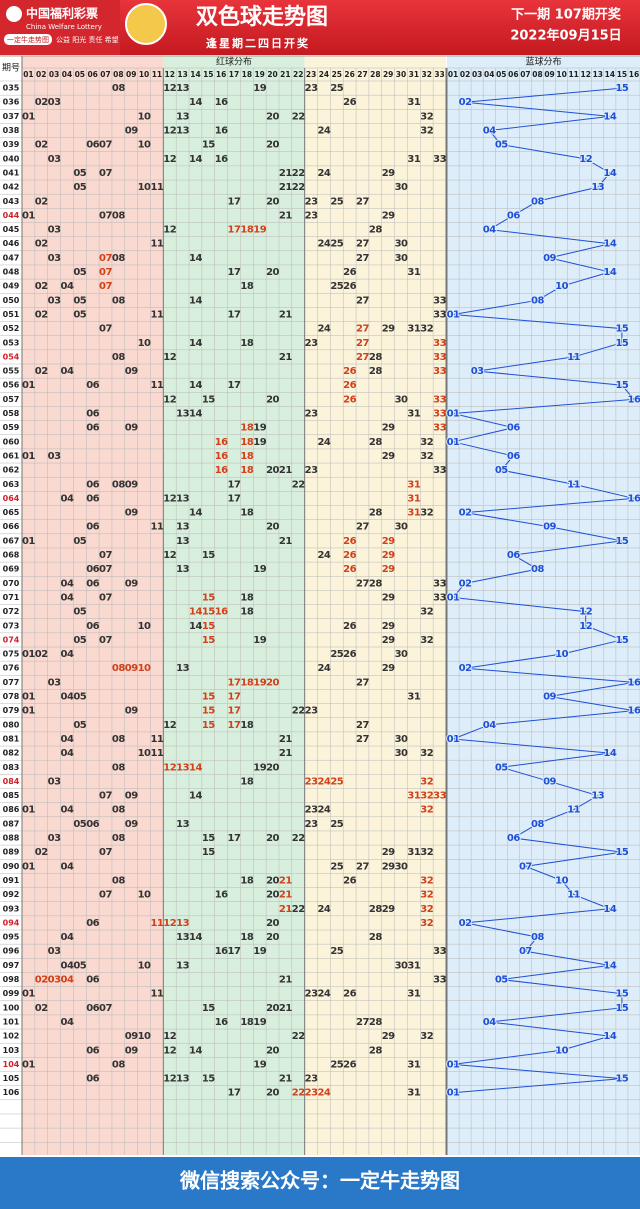 This screenshot has width=640, height=1209. Describe the element at coordinates (388, 74) in the screenshot. I see `red-col-label: 29` at that location.